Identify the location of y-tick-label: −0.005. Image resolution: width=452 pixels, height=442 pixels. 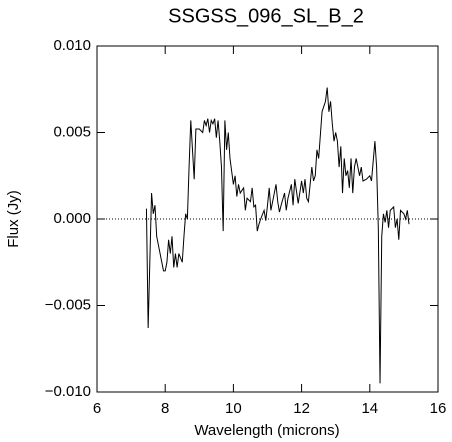
(68, 304).